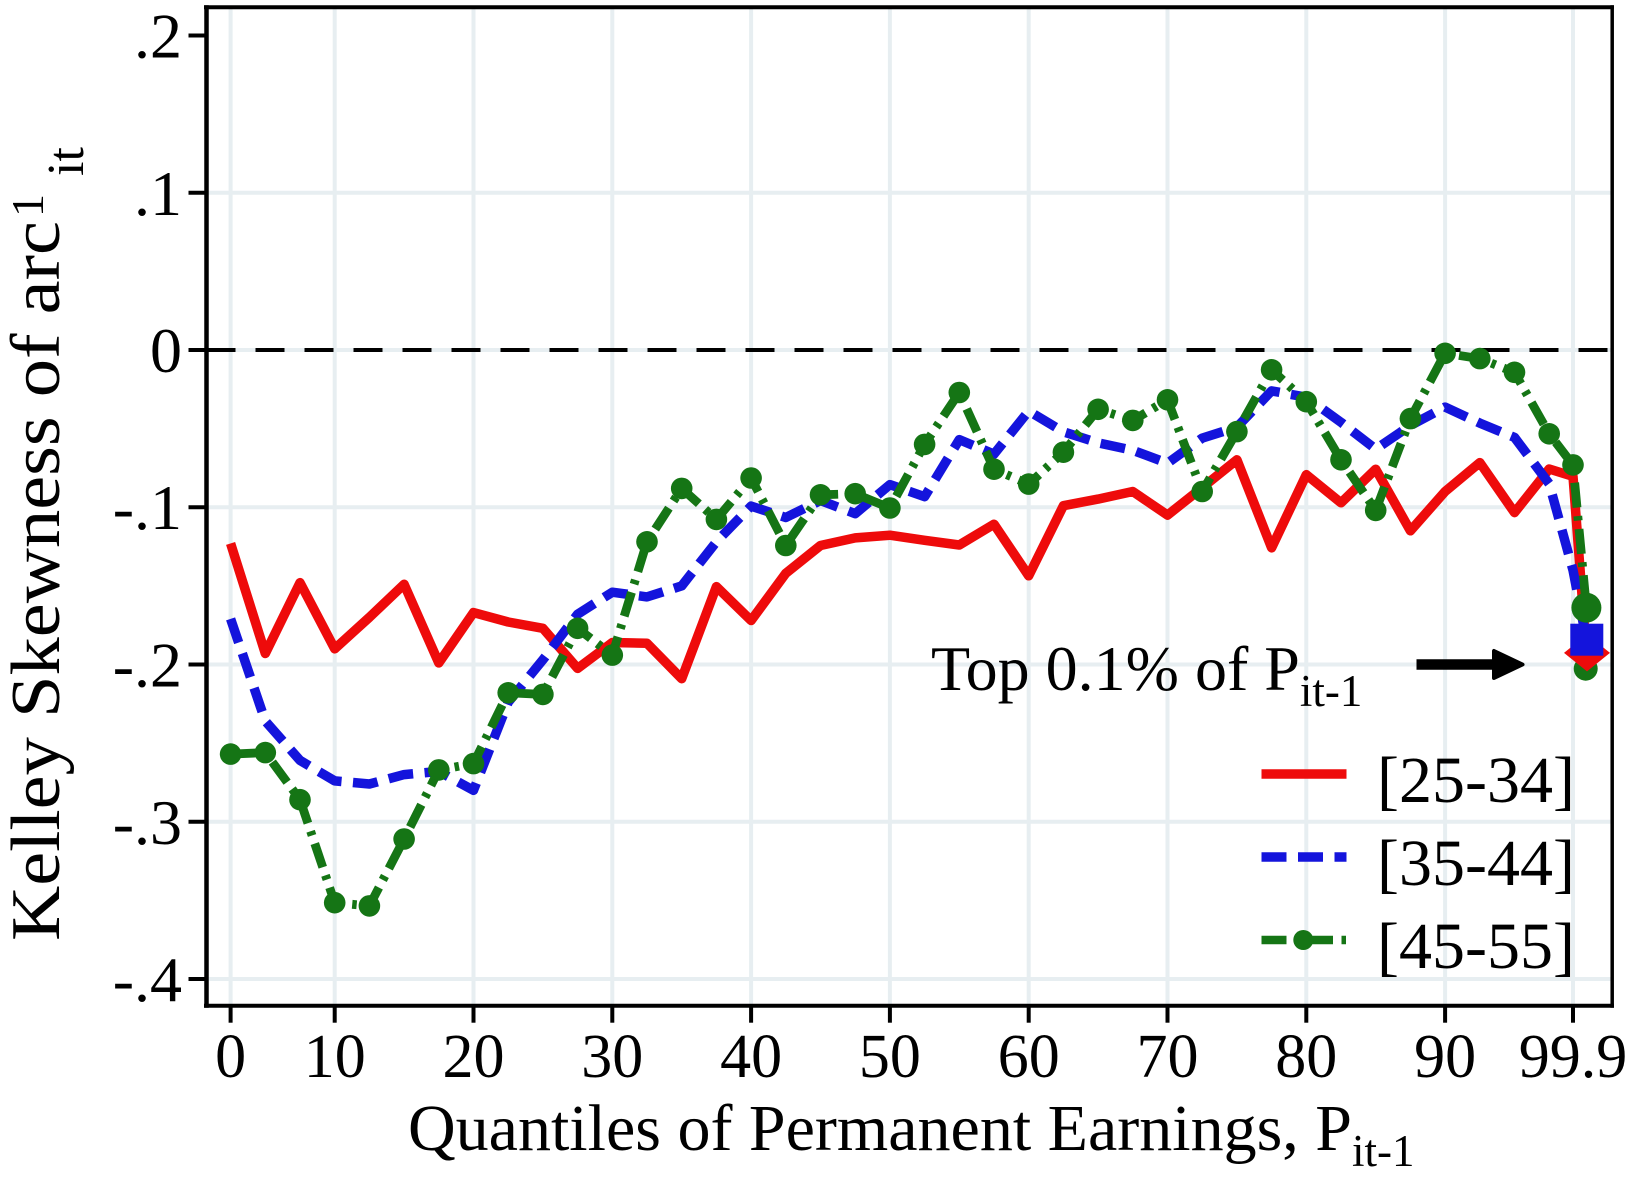 This screenshot has height=1183, width=1628. Describe the element at coordinates (147, 979) in the screenshot. I see `svg-text: -.4` at that location.